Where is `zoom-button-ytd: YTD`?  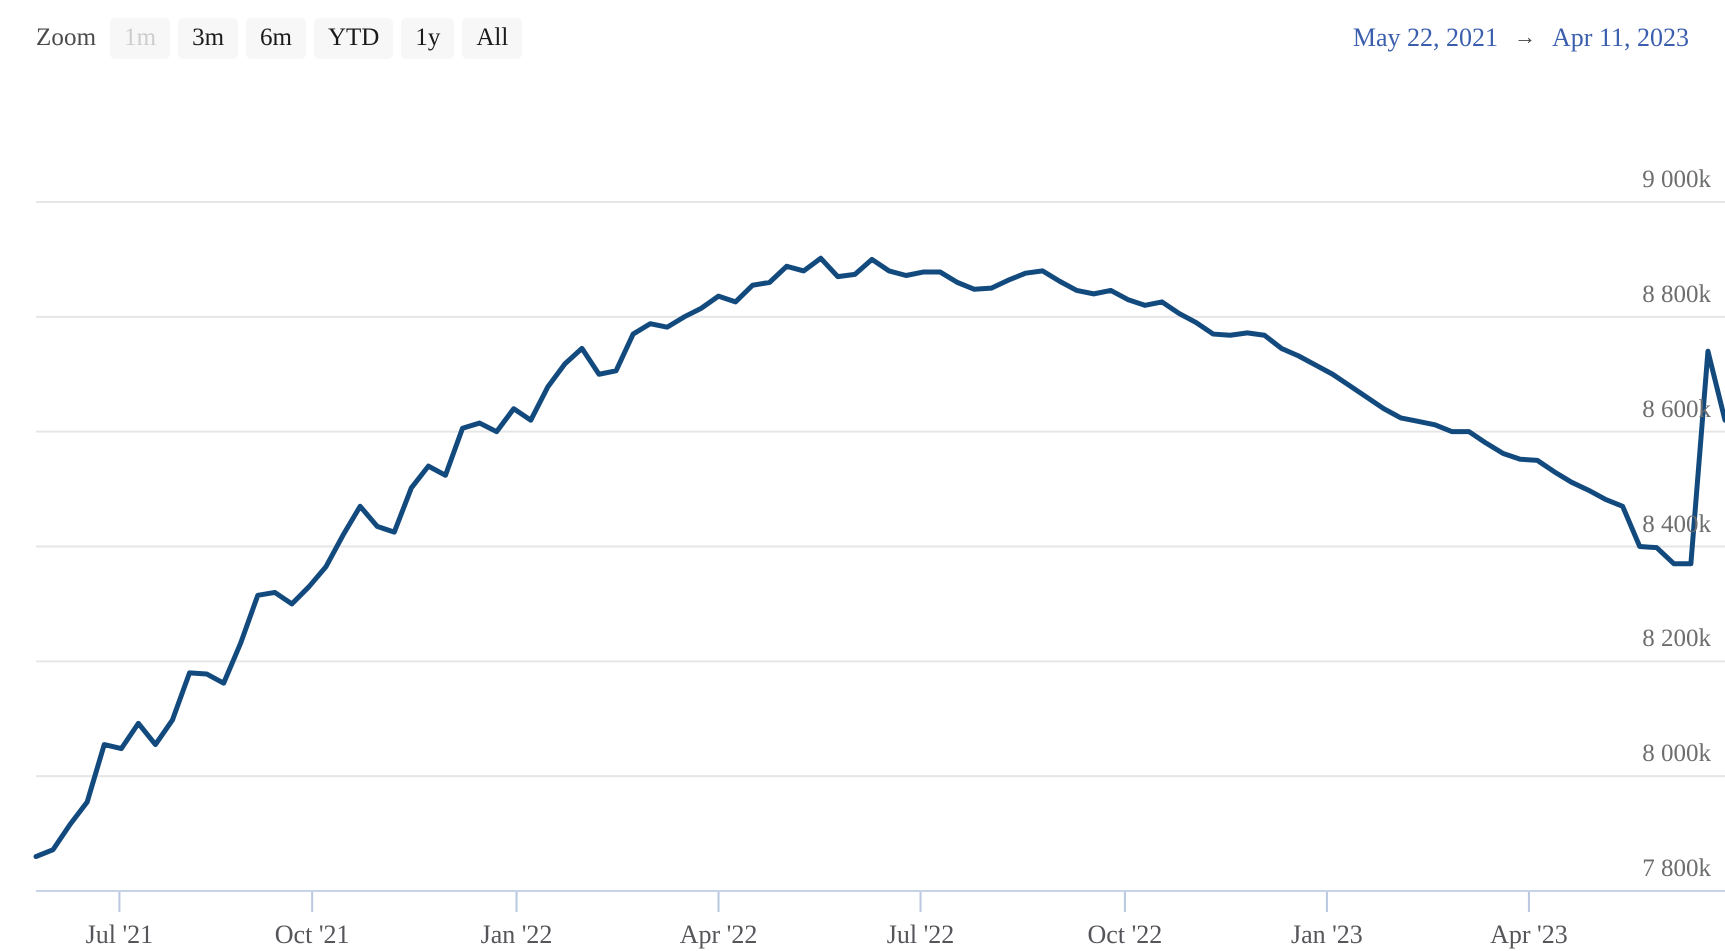
zoom-button-ytd: YTD is located at coordinates (353, 38).